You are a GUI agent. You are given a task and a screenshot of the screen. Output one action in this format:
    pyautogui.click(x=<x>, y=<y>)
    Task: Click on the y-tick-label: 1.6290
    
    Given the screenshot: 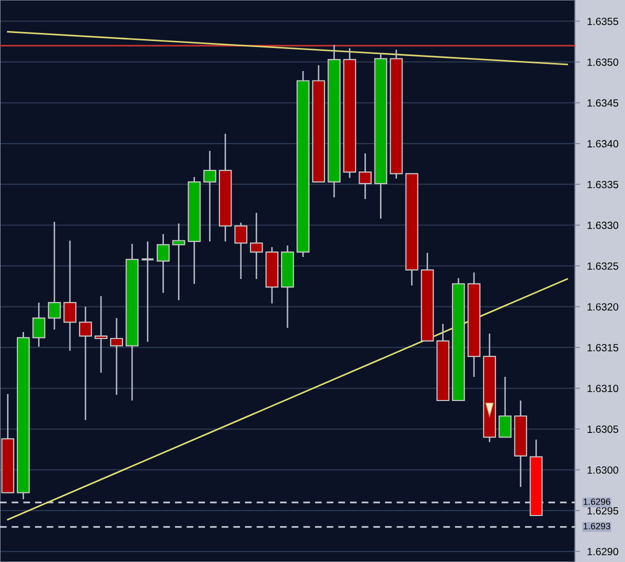 What is the action you would take?
    pyautogui.click(x=603, y=552)
    